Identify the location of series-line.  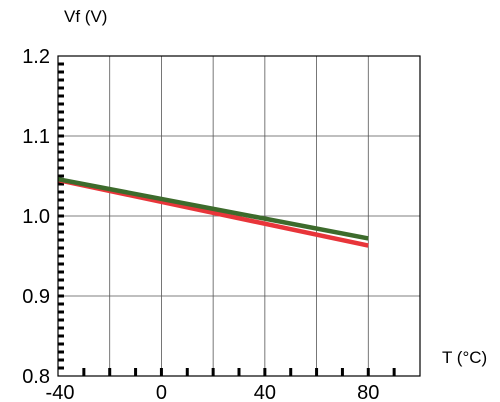
(213, 208).